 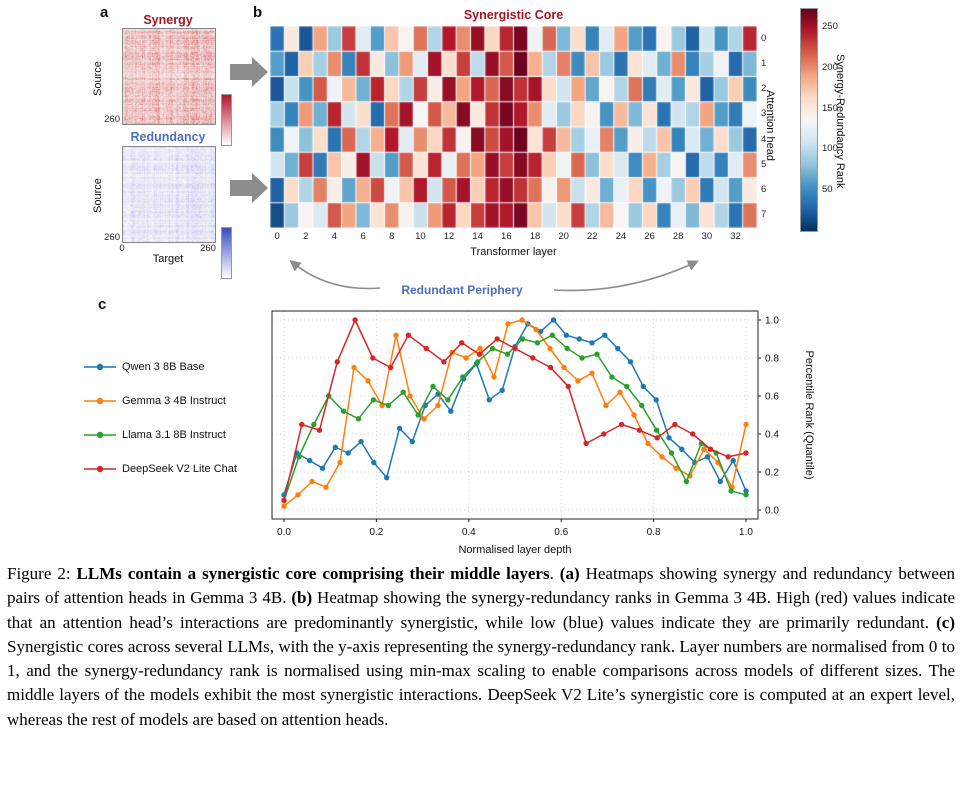 I want to click on b-colorbar-label: Synergy-Redundancy Rank, so click(x=840, y=121).